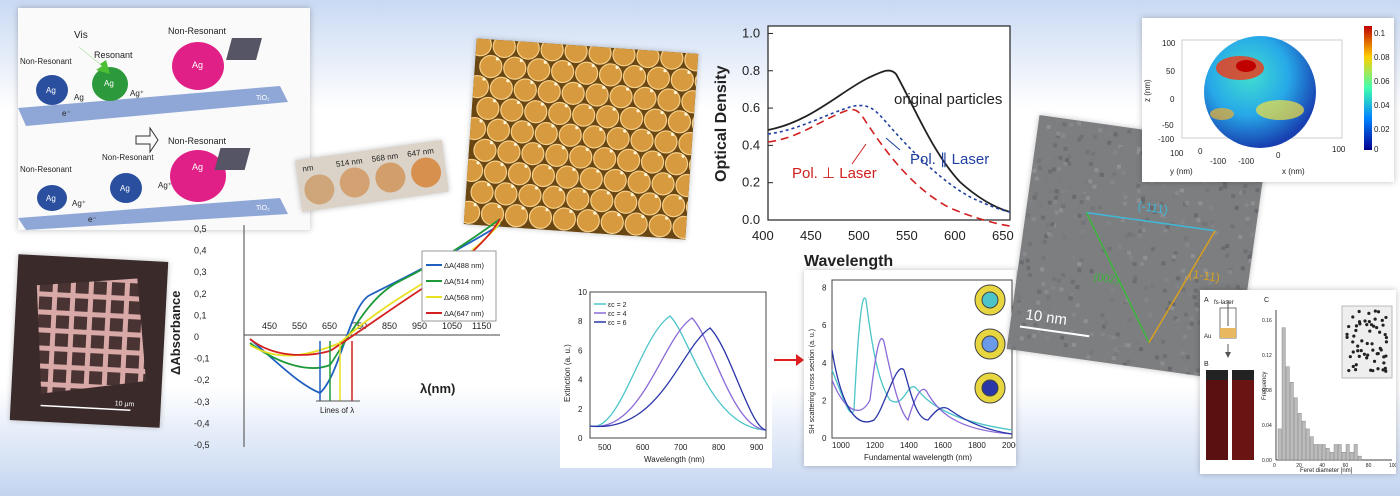  What do you see at coordinates (153, 106) in the screenshot?
I see `tio2-substrate-top` at bounding box center [153, 106].